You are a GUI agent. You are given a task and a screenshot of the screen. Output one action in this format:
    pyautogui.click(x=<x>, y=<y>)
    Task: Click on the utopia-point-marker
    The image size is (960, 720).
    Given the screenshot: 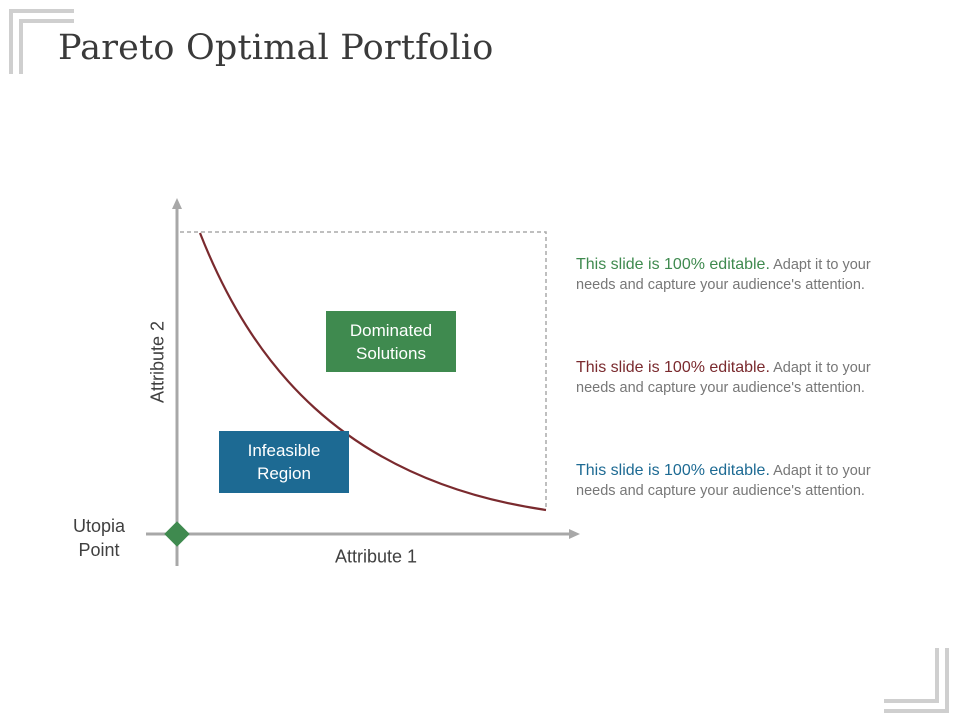 What is the action you would take?
    pyautogui.click(x=177, y=534)
    